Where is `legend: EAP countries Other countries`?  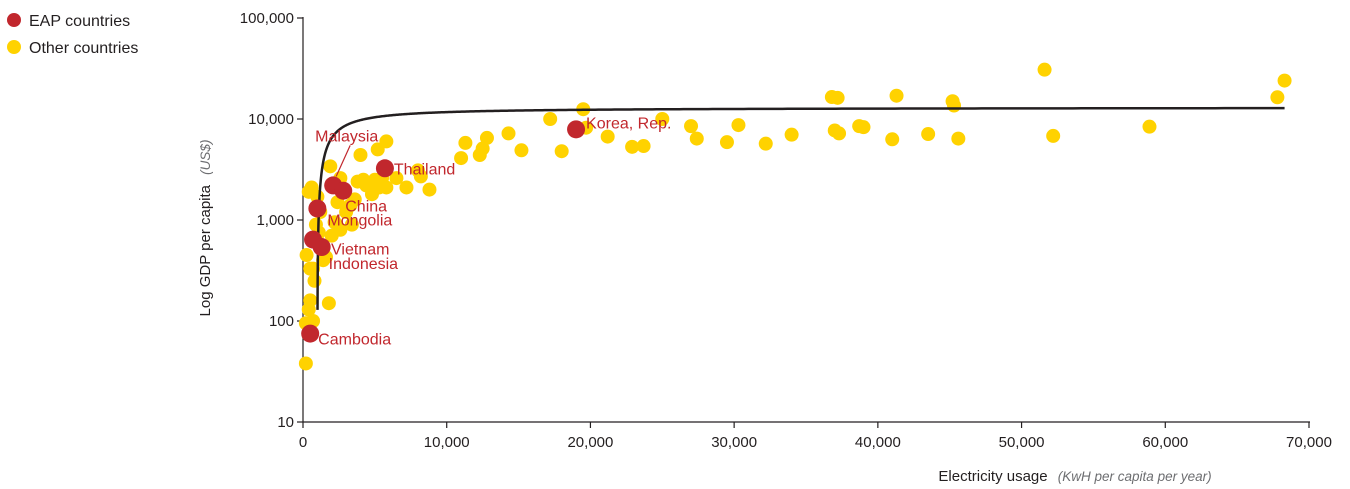
legend: EAP countries Other countries is located at coordinates (72, 35).